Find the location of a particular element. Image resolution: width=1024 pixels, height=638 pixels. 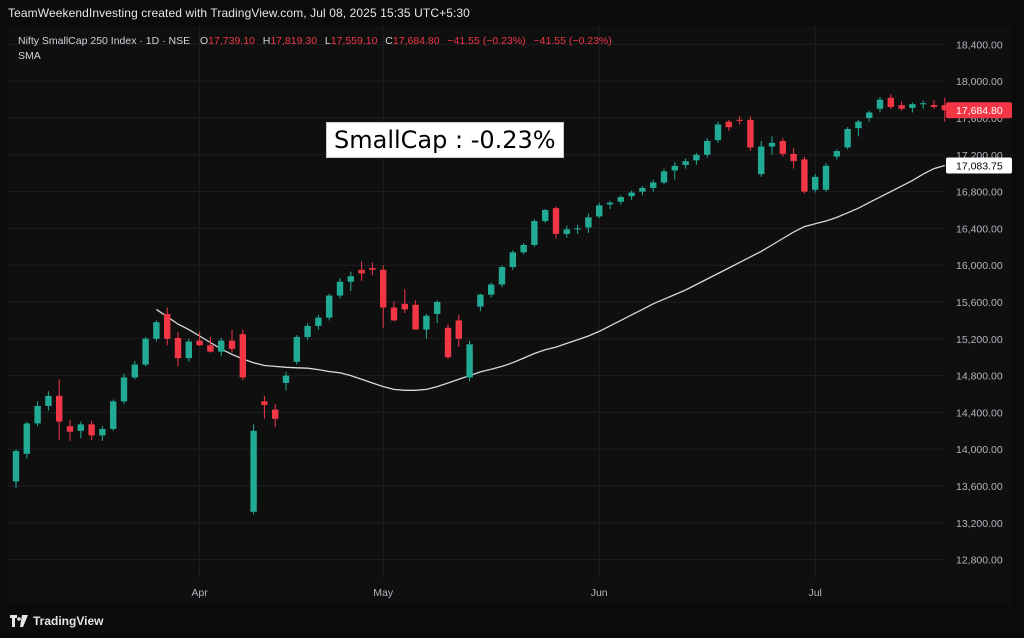

y-tick-label: 13,200.00 is located at coordinates (979, 524).